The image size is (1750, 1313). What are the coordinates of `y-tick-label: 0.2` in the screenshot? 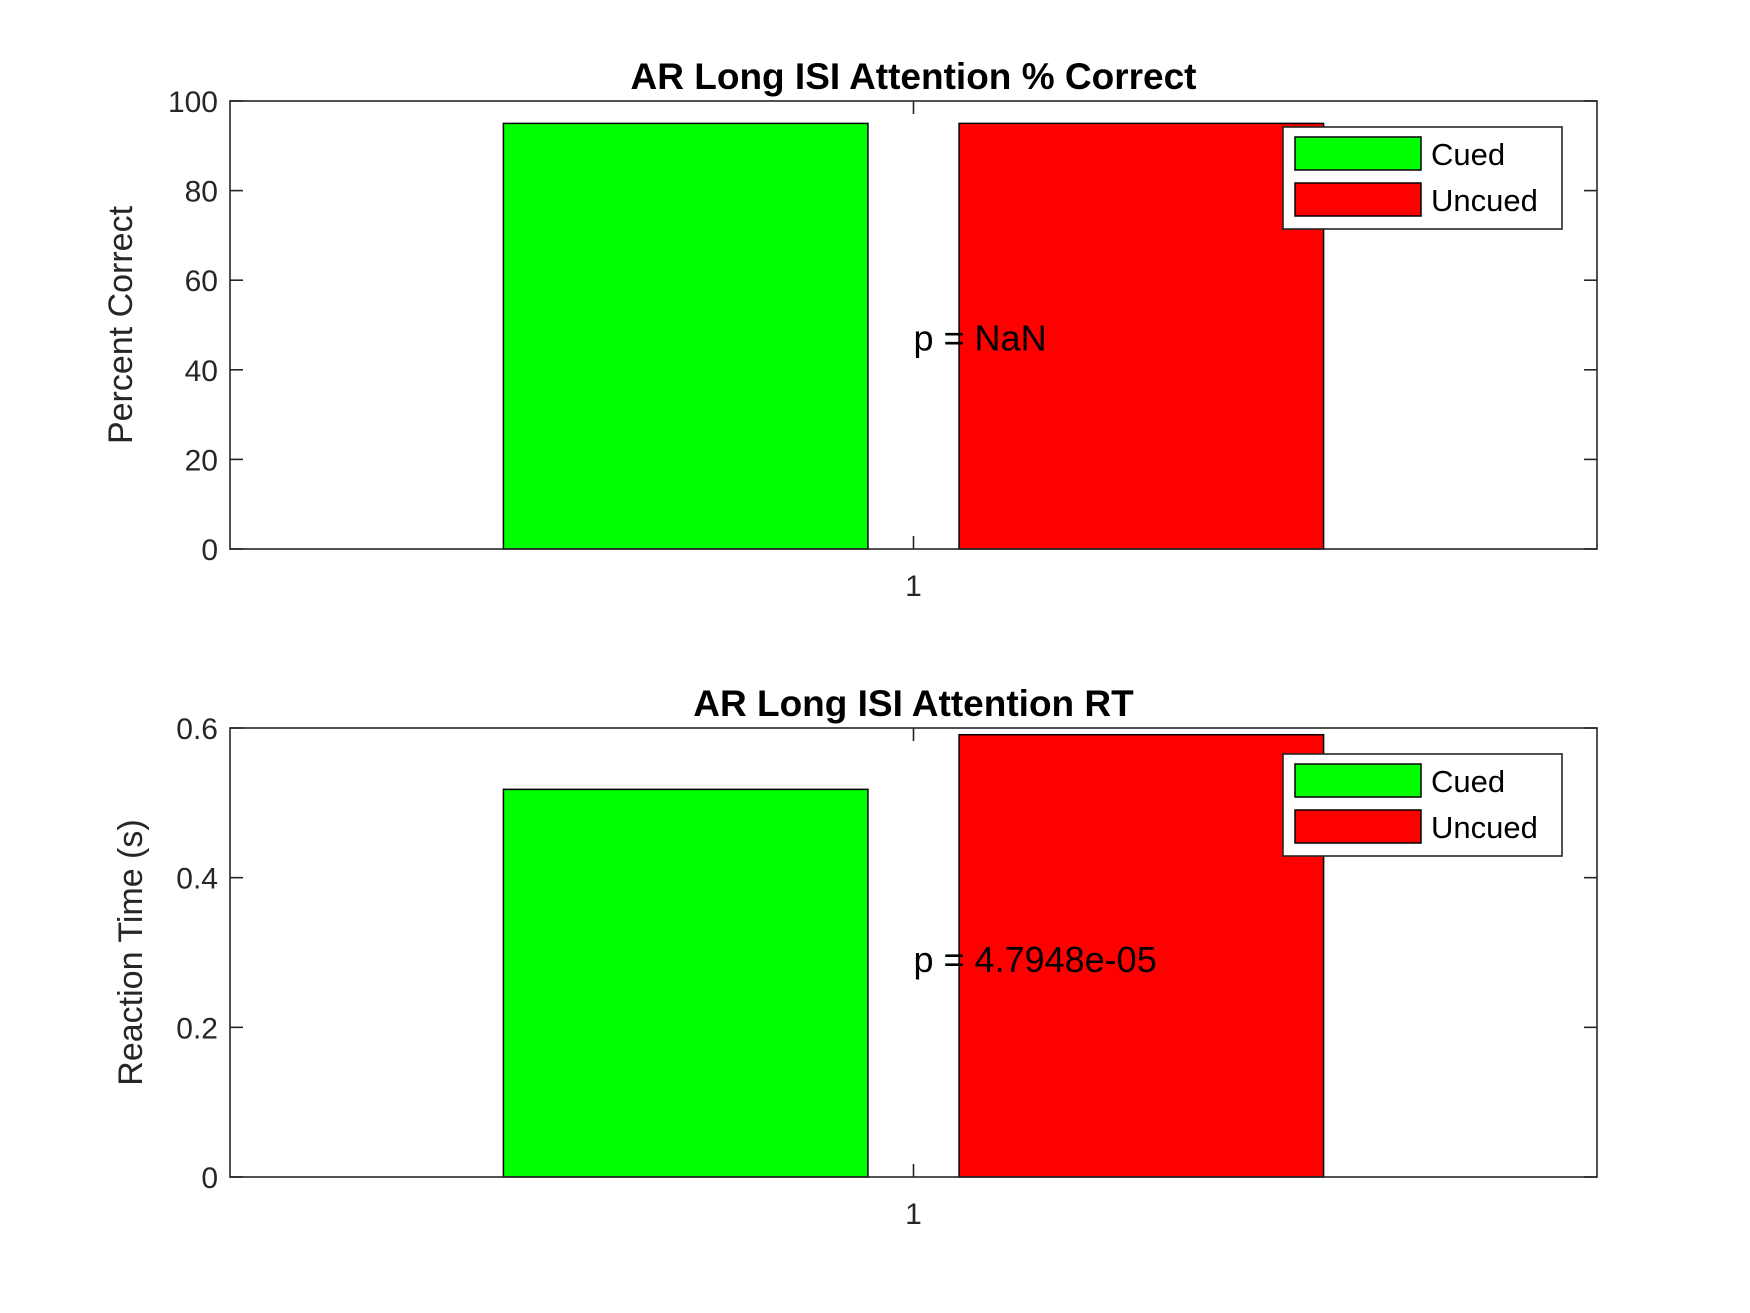 It's located at (197, 1028).